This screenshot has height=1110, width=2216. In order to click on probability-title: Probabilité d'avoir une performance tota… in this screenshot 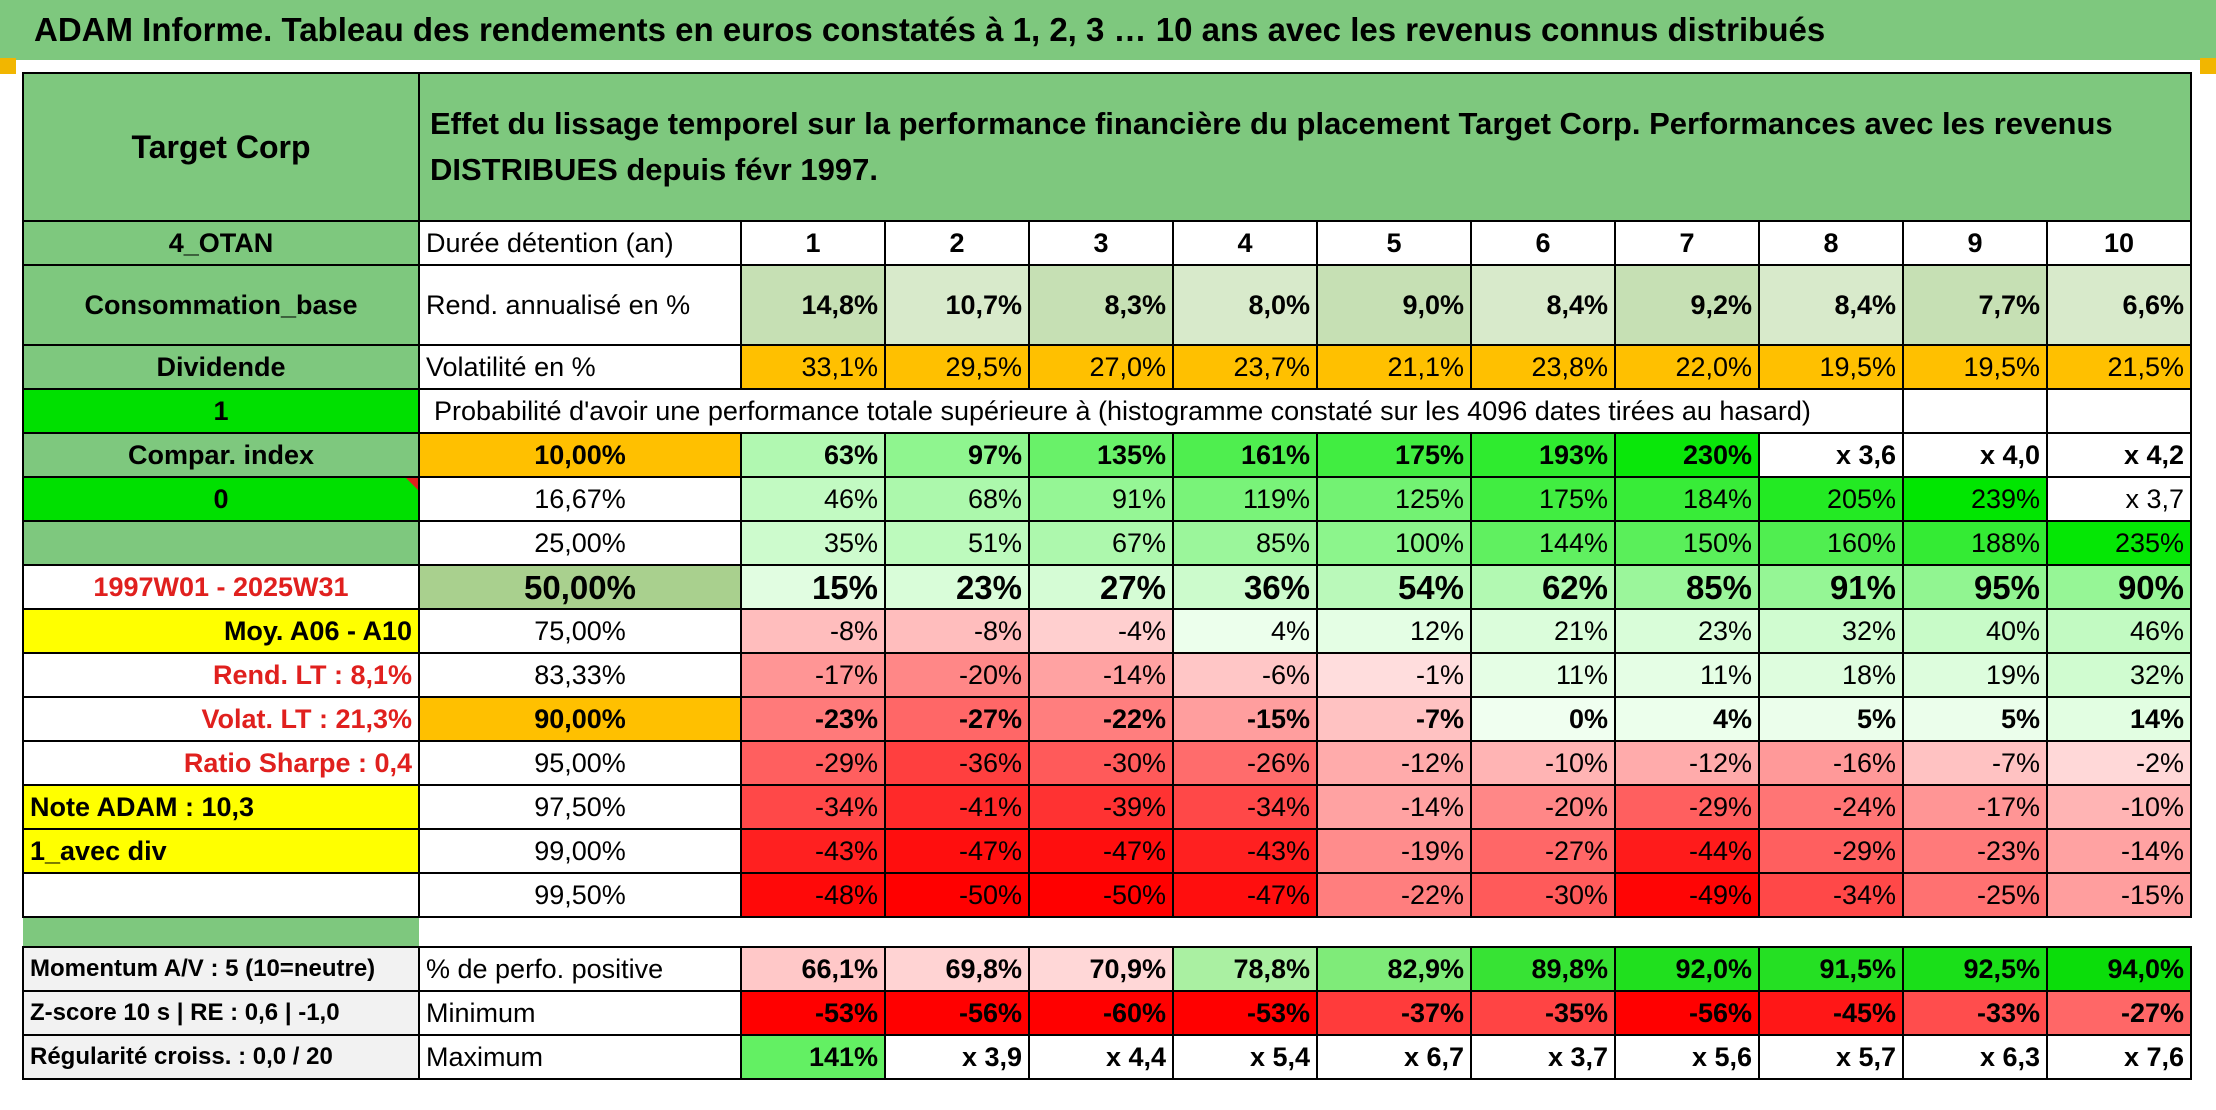, I will do `click(1161, 411)`.